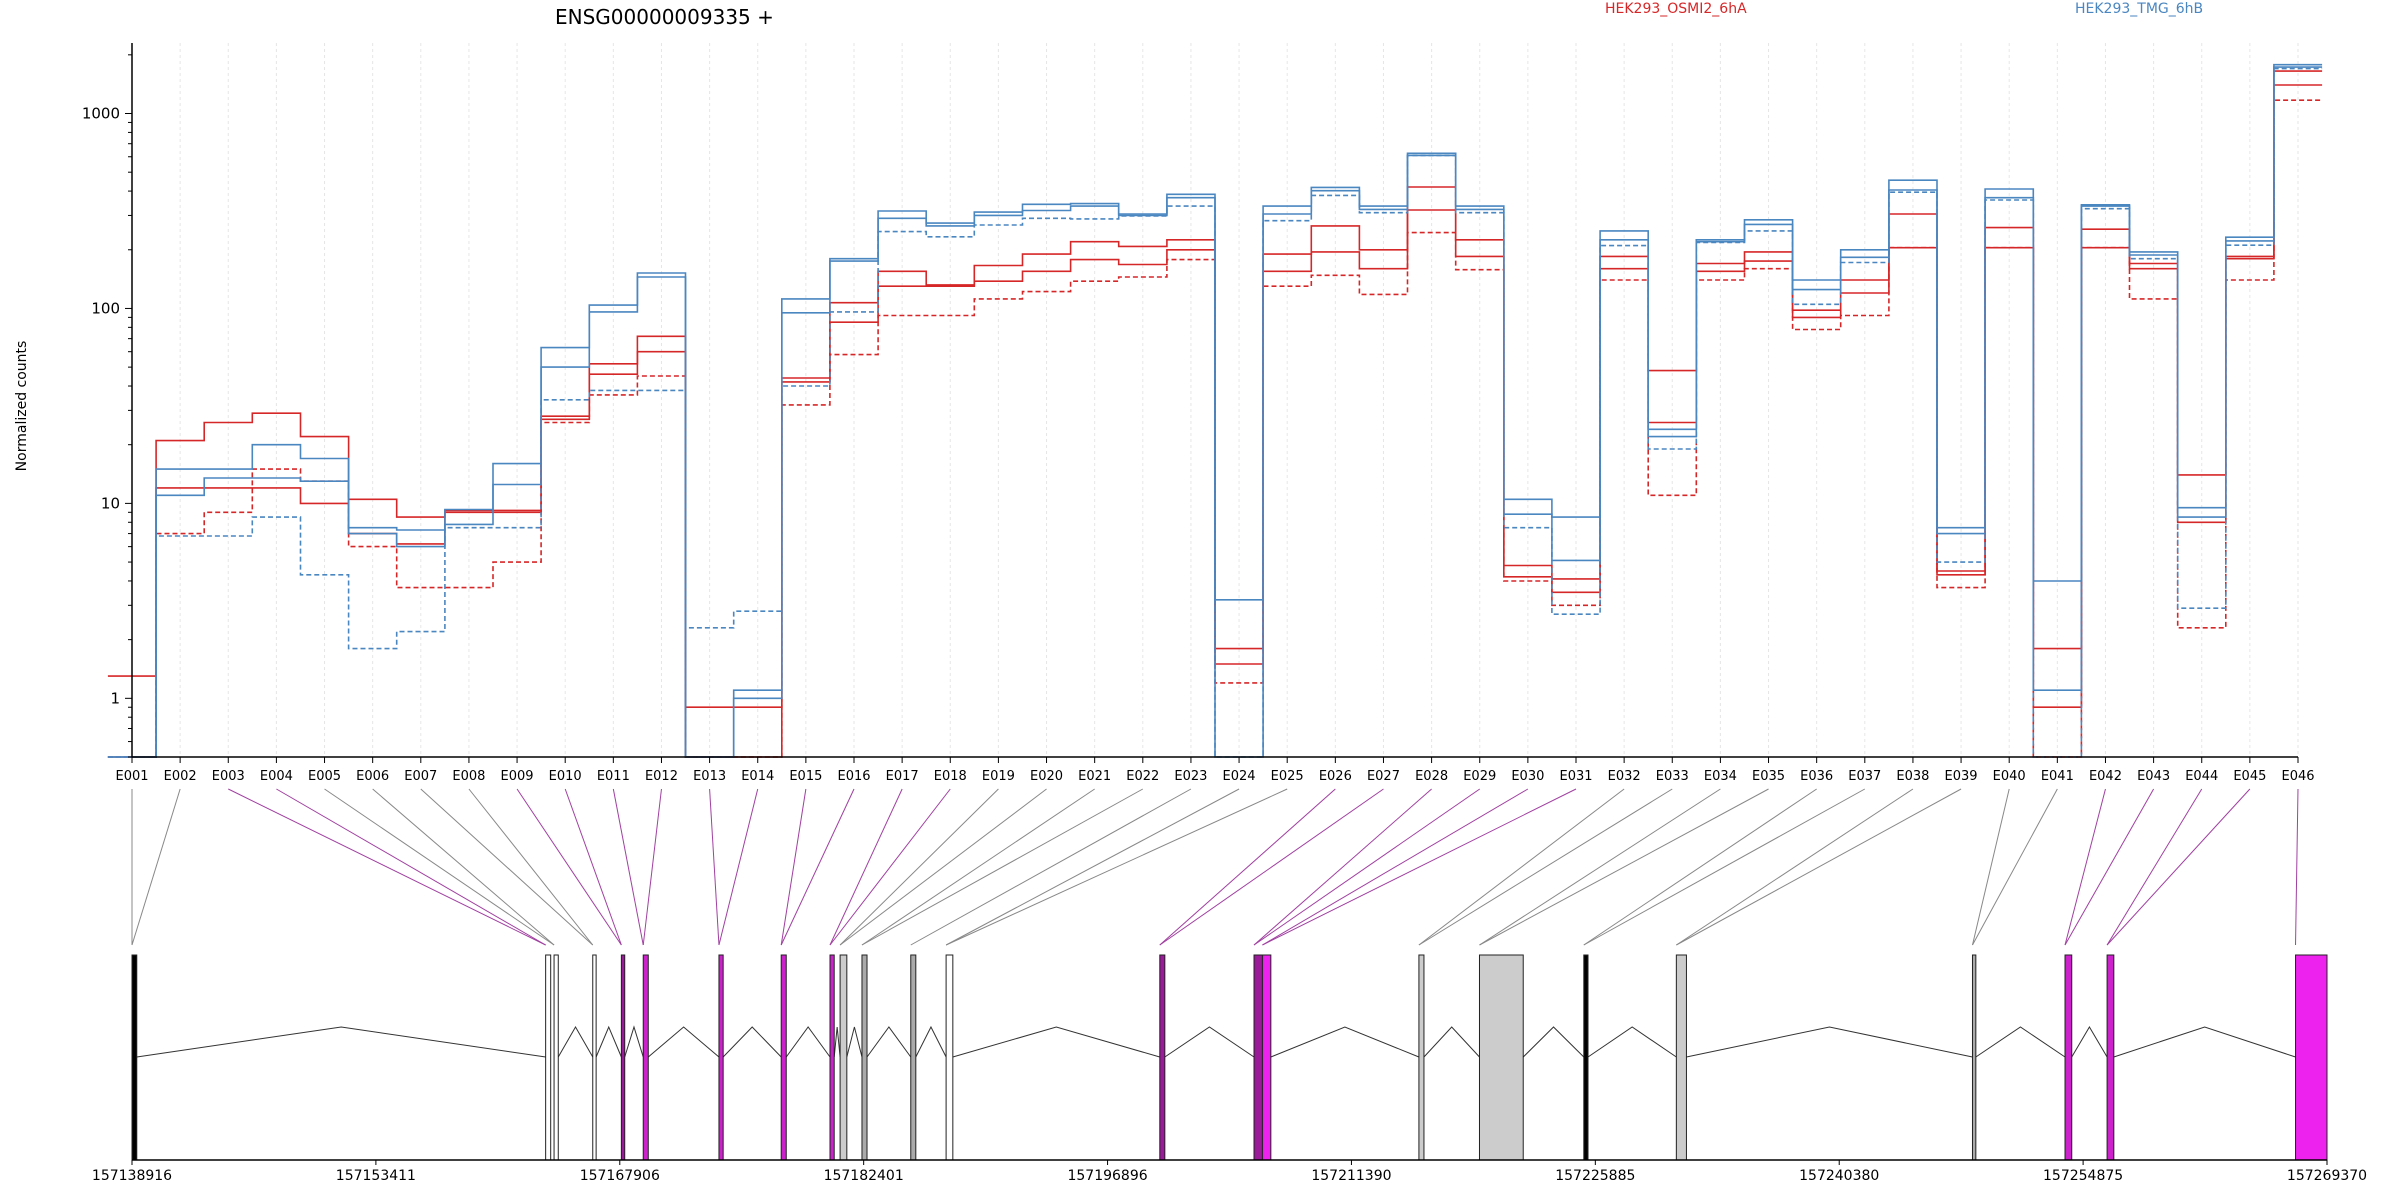 This screenshot has width=2400, height=1204. What do you see at coordinates (2009, 776) in the screenshot?
I see `x-tick-label: E040` at bounding box center [2009, 776].